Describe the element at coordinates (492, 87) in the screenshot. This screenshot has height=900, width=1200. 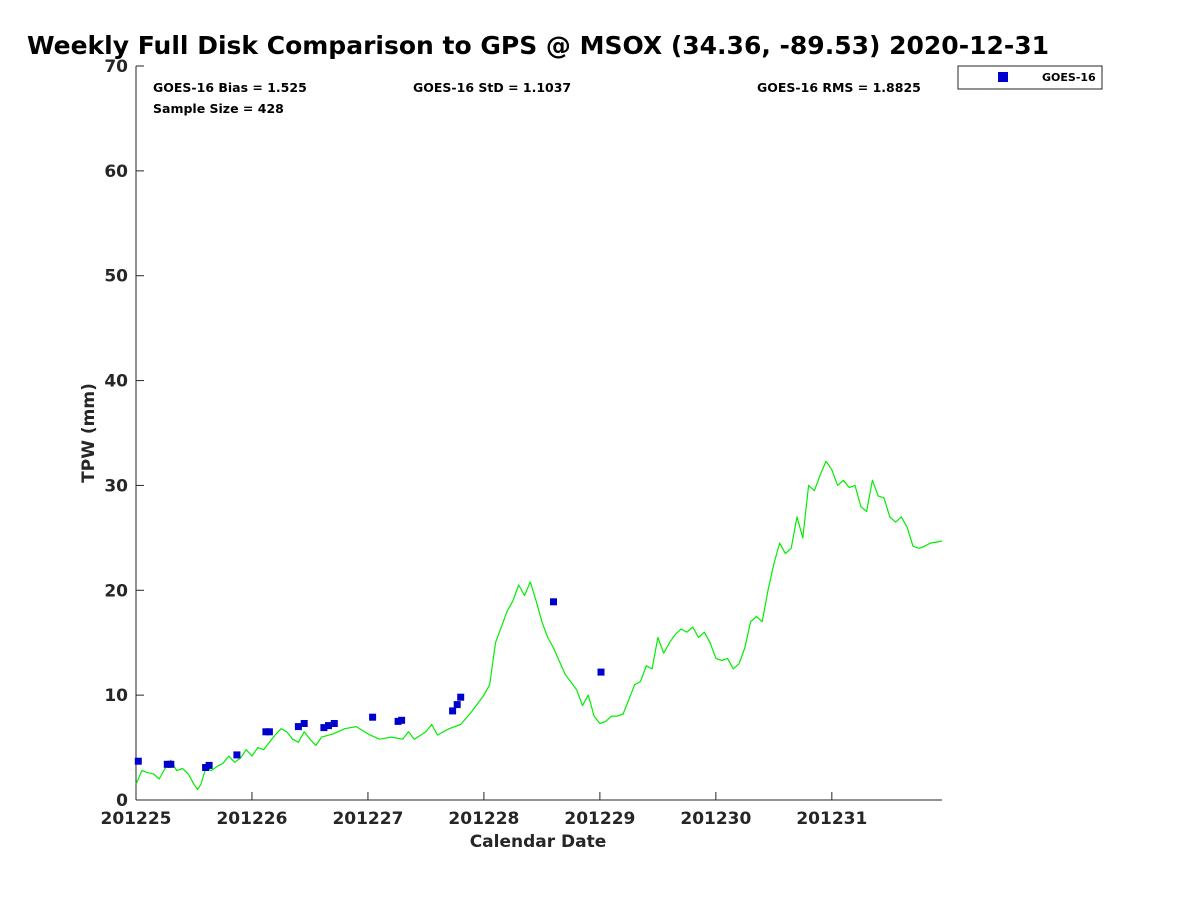
I see `stat-std: GOES-16 StD = 1.1037` at that location.